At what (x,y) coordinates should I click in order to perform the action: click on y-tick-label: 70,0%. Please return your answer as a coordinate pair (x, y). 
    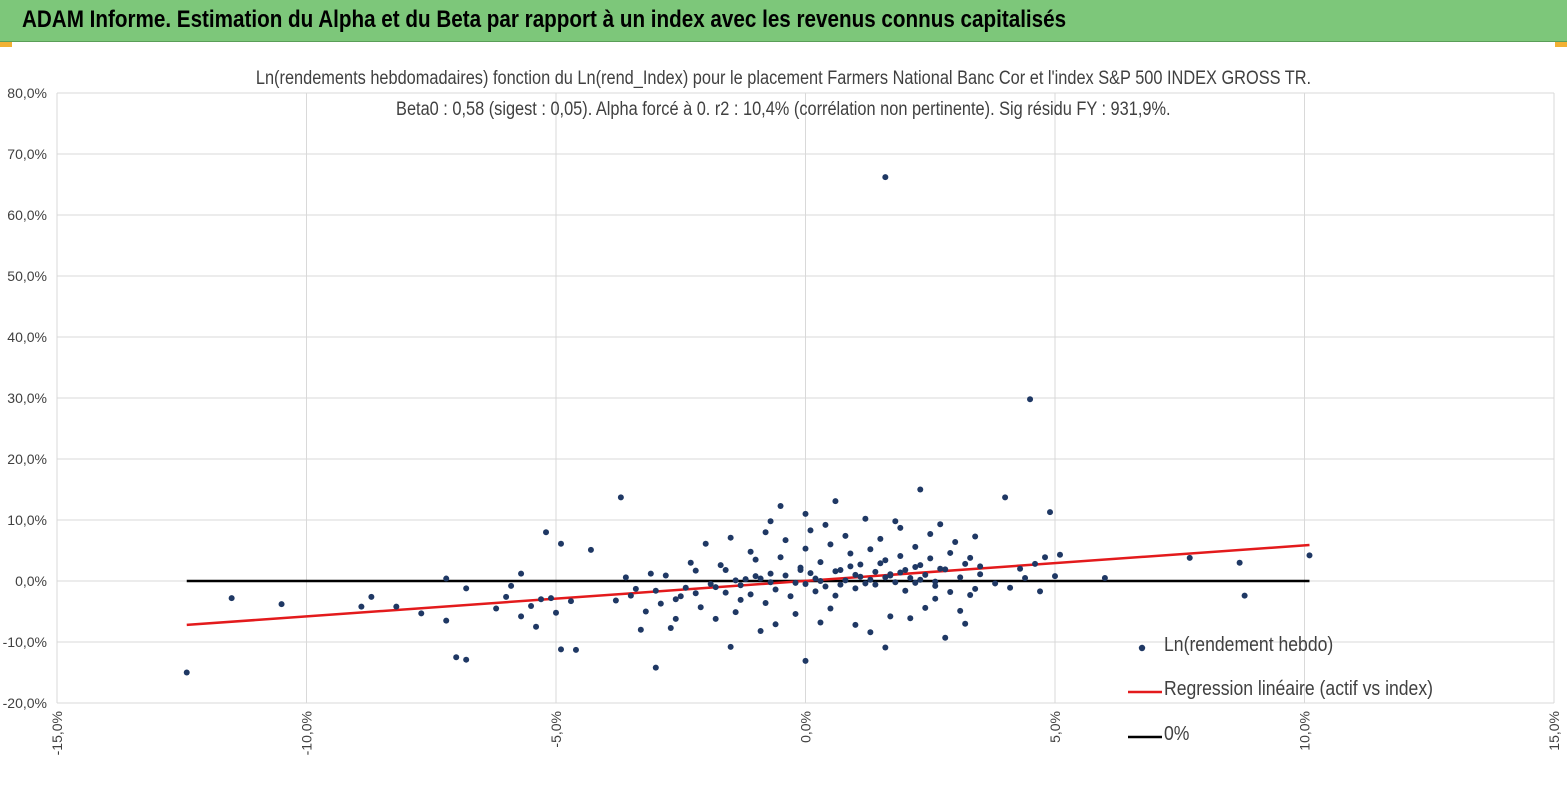
    Looking at the image, I should click on (27, 154).